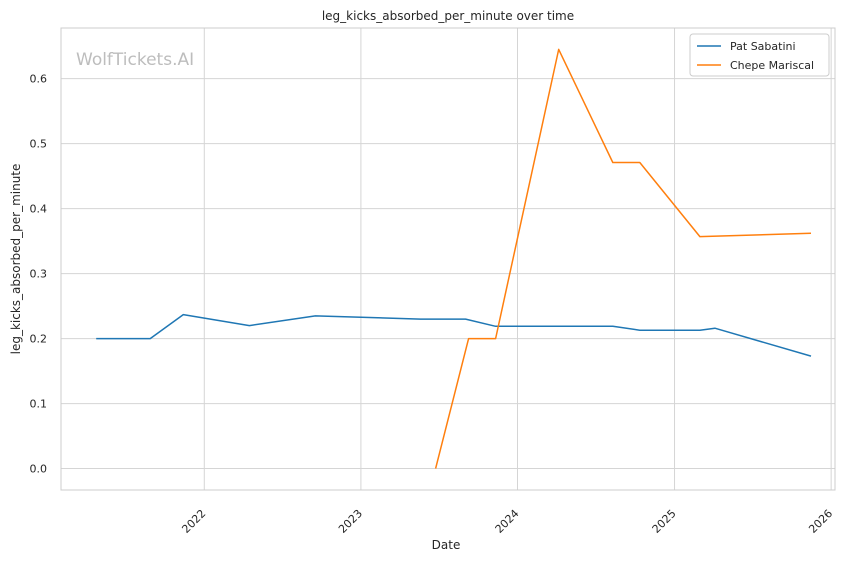 This screenshot has width=845, height=561. Describe the element at coordinates (446, 545) in the screenshot. I see `x-axis-label: Date` at that location.